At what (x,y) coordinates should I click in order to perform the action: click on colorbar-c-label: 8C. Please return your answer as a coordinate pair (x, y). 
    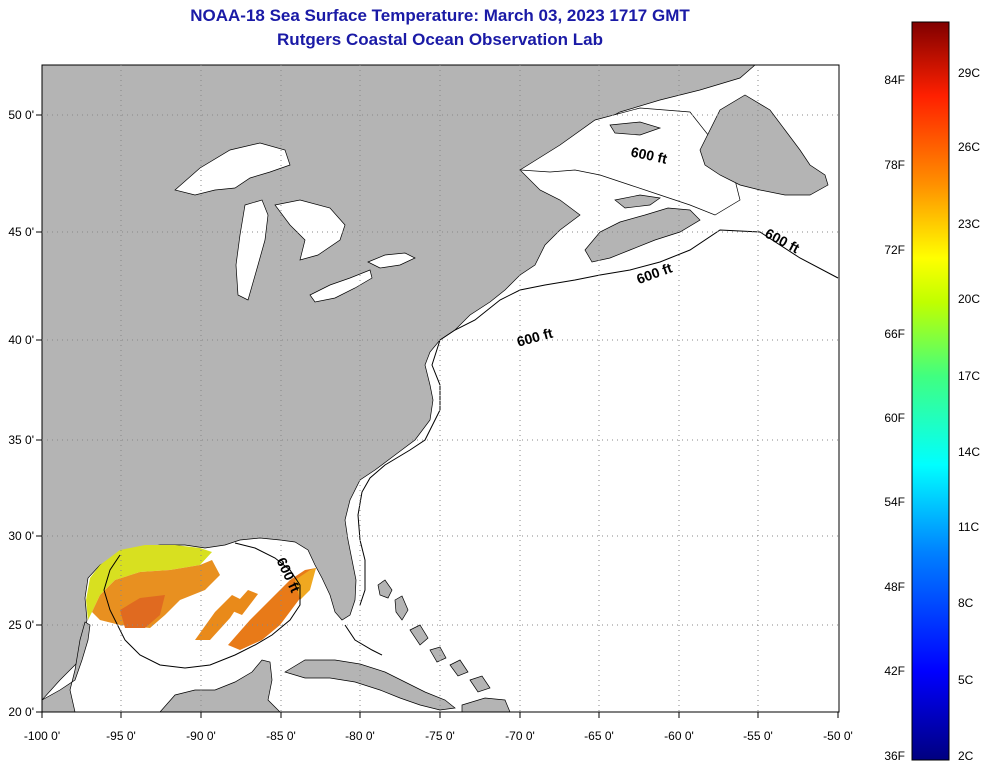
    Looking at the image, I should click on (966, 603).